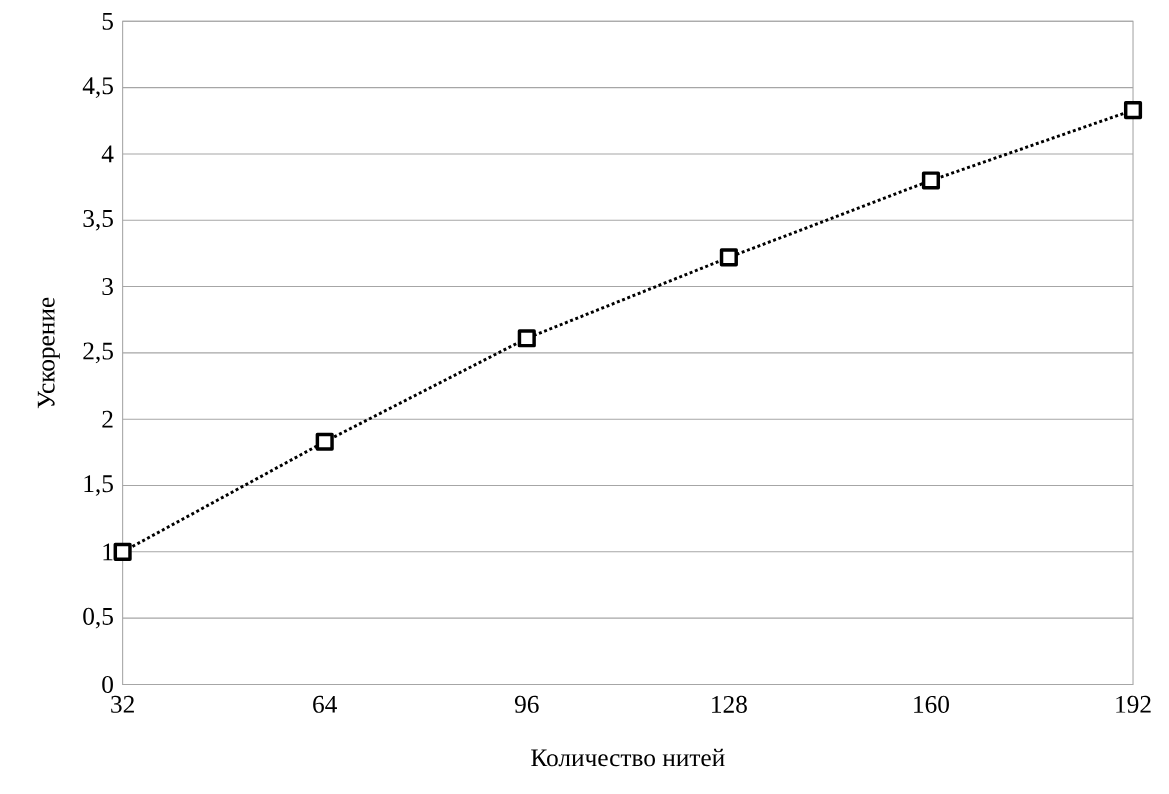  Describe the element at coordinates (107, 286) in the screenshot. I see `y-tick-label: 3` at that location.